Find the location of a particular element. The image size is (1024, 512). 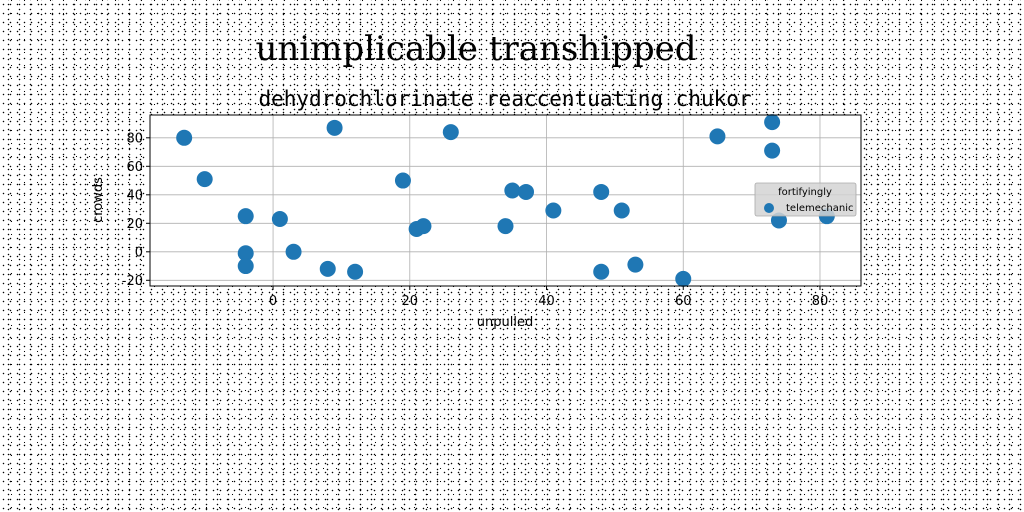

figure-suptitle: unimplicable transhipped is located at coordinates (475, 49).